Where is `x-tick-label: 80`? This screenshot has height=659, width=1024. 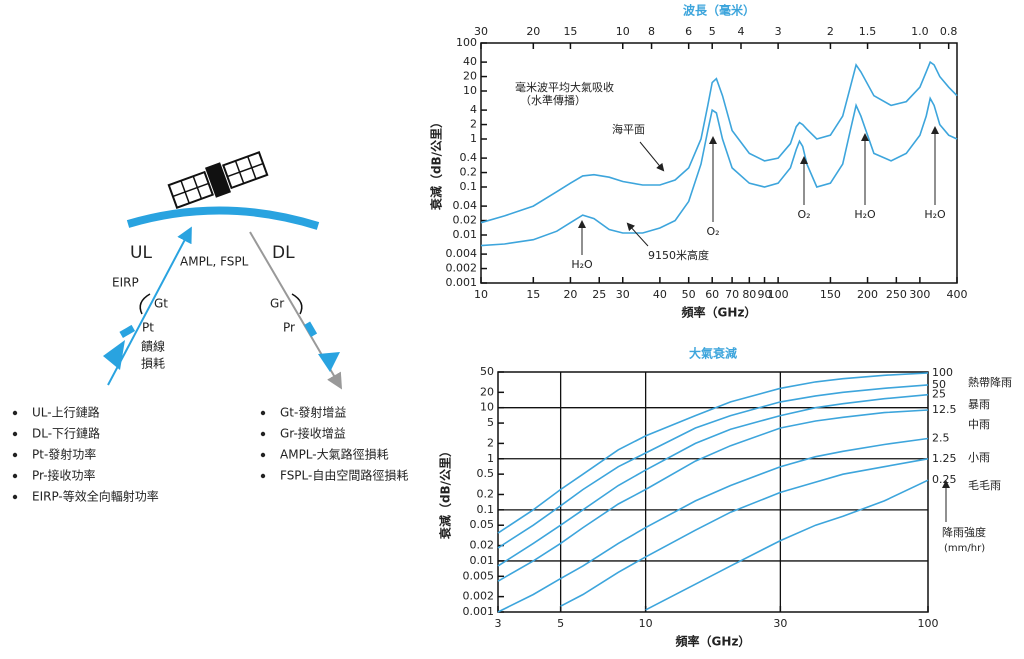 x-tick-label: 80 is located at coordinates (749, 294).